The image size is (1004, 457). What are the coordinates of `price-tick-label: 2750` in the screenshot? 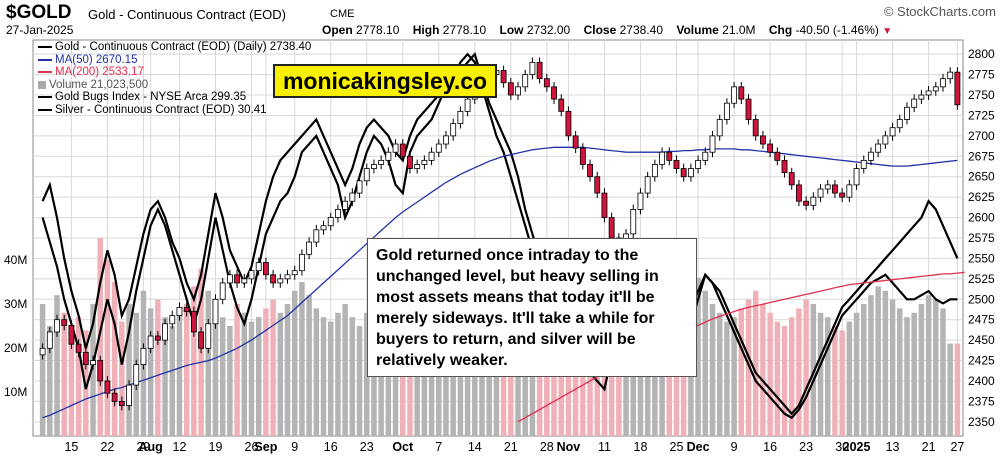 It's located at (981, 95).